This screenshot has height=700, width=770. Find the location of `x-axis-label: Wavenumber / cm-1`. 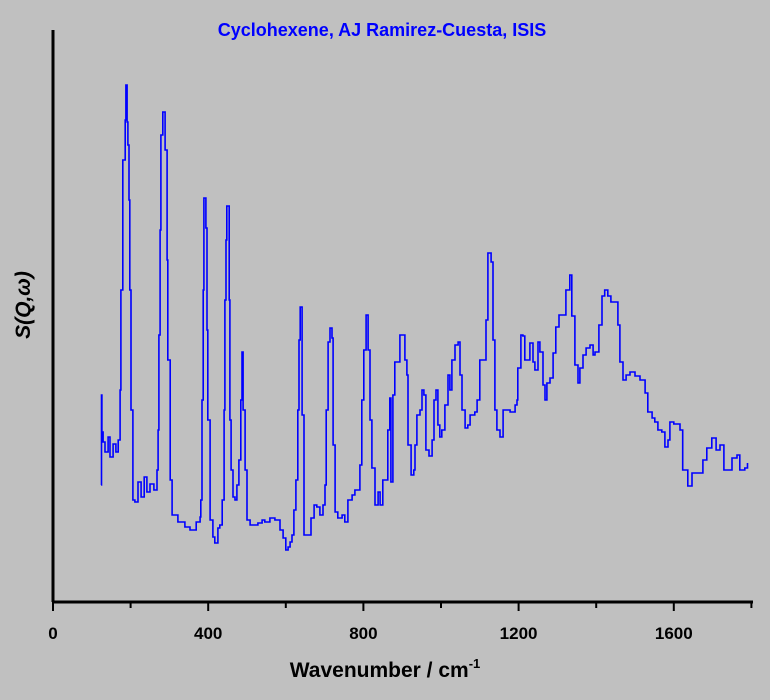

x-axis-label: Wavenumber / cm-1 is located at coordinates (385, 669).